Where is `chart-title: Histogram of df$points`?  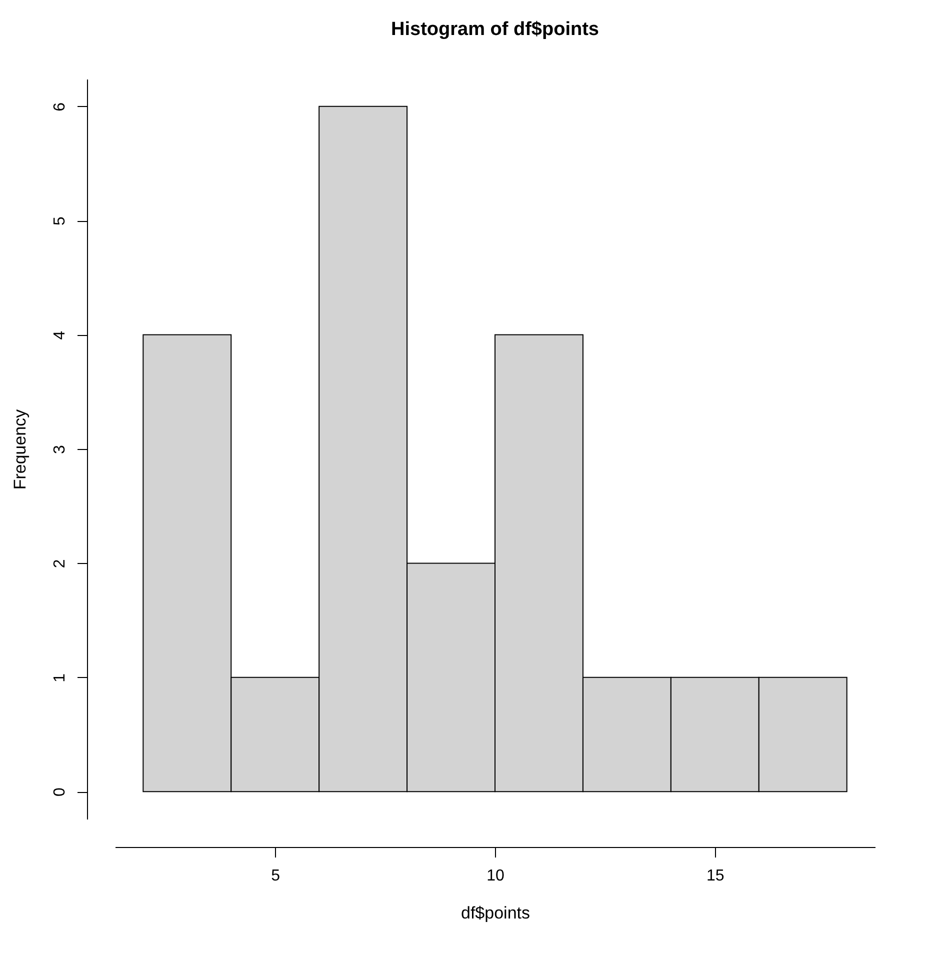 chart-title: Histogram of df$points is located at coordinates (495, 29).